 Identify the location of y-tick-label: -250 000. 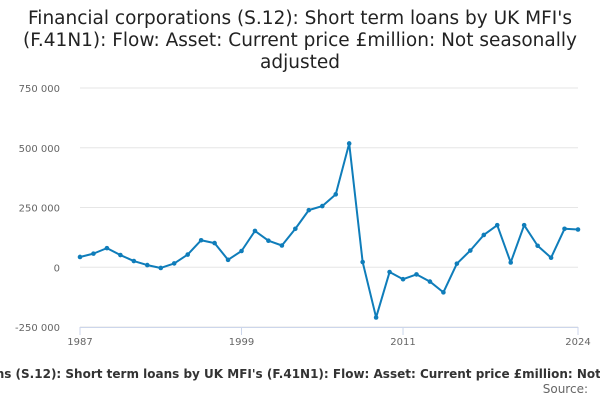
(37, 328).